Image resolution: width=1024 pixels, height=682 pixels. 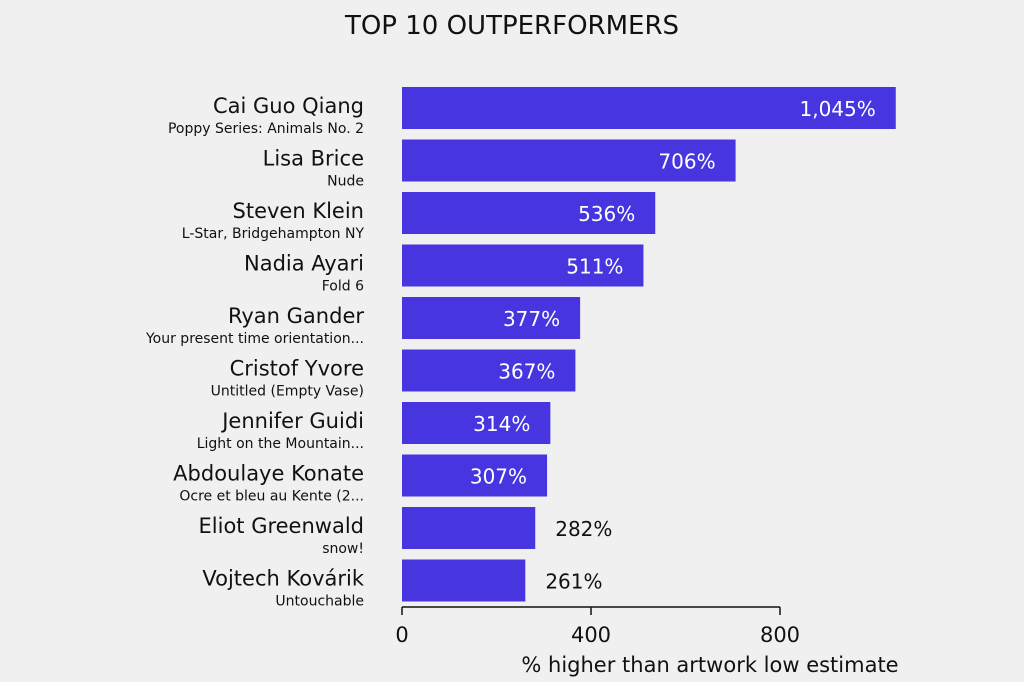 What do you see at coordinates (273, 234) in the screenshot?
I see `artwork-title: L-Star, Bridgehampton NY` at bounding box center [273, 234].